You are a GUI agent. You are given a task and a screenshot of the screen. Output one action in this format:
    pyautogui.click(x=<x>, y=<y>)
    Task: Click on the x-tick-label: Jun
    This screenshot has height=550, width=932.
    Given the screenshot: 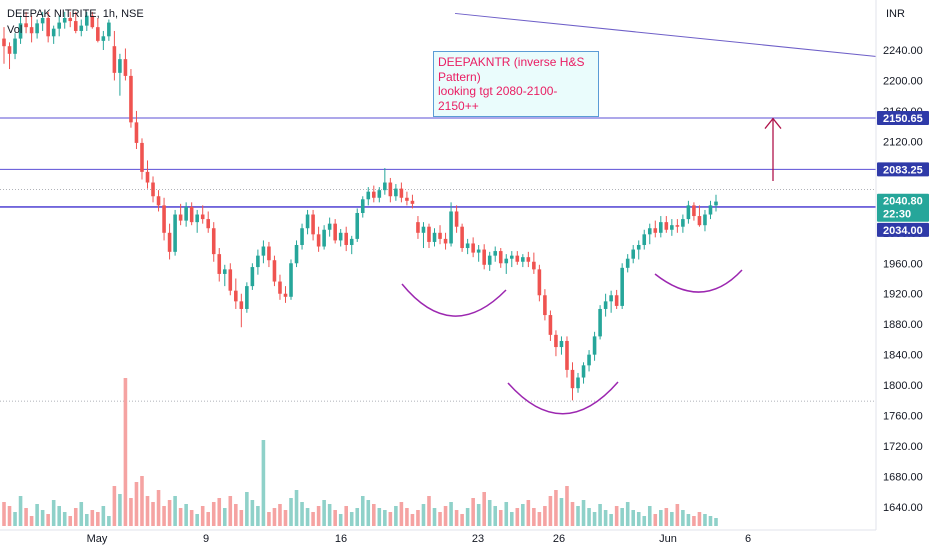 What is the action you would take?
    pyautogui.click(x=668, y=539)
    